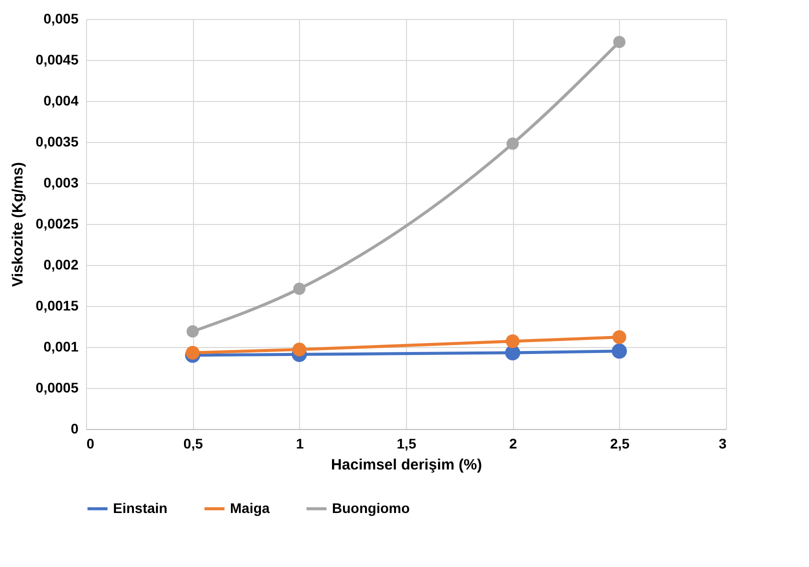 The width and height of the screenshot is (809, 567). What do you see at coordinates (406, 444) in the screenshot?
I see `x-tick-label: 1,5` at bounding box center [406, 444].